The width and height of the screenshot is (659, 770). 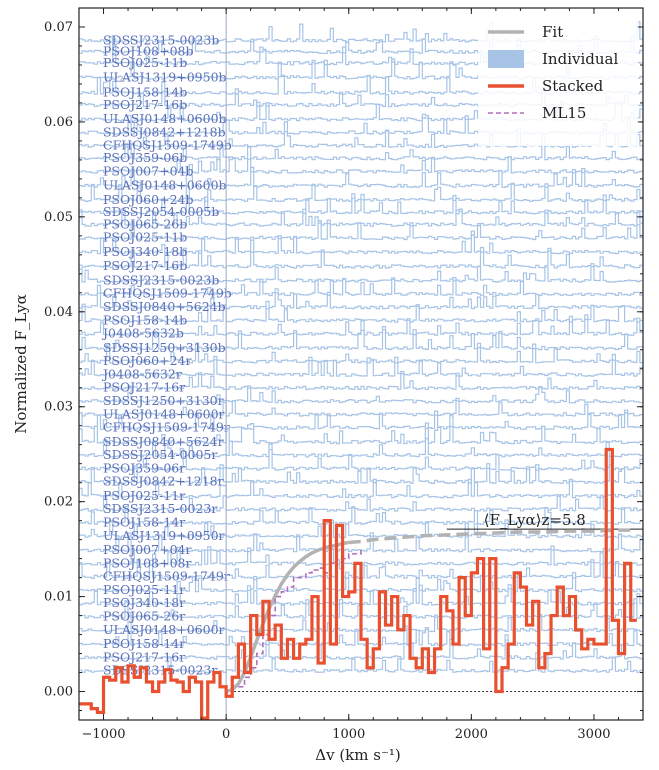 I want to click on spectrum-label: J0408-5632b, so click(x=142, y=333).